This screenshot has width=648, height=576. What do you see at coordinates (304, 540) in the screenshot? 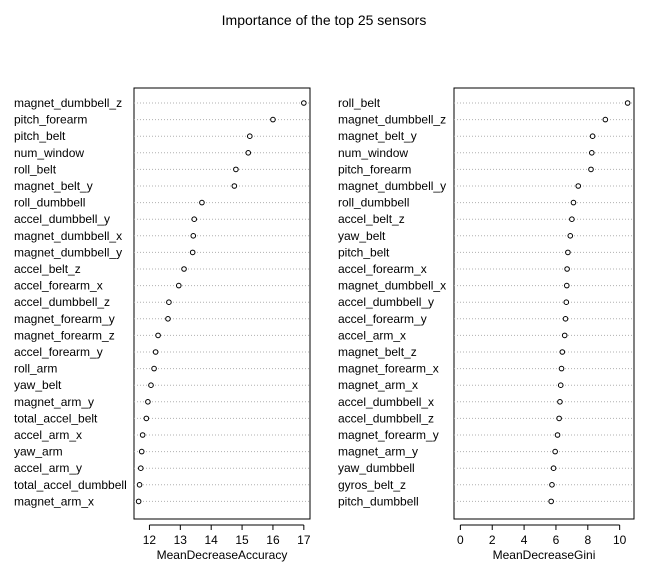
I see `x-tick-label: 17` at bounding box center [304, 540].